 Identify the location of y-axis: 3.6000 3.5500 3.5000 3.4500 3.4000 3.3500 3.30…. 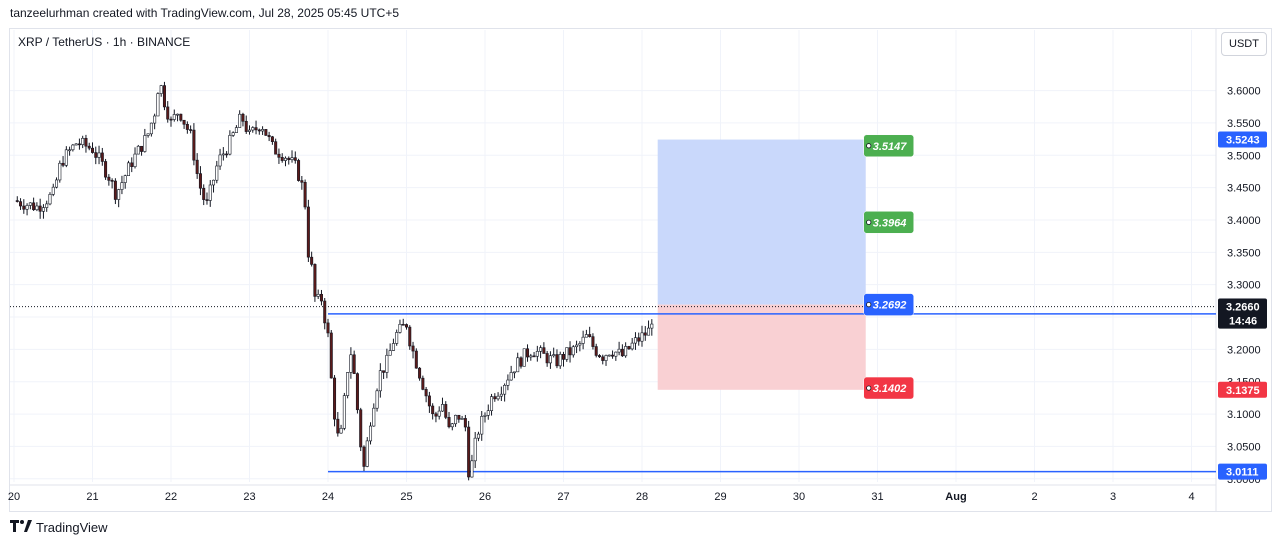
(1244, 286).